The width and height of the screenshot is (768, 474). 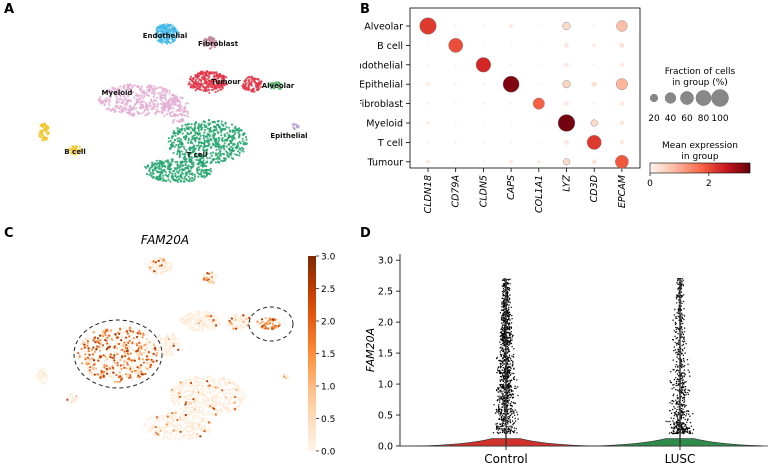 What do you see at coordinates (511, 84) in the screenshot?
I see `dot-epithelial-caps` at bounding box center [511, 84].